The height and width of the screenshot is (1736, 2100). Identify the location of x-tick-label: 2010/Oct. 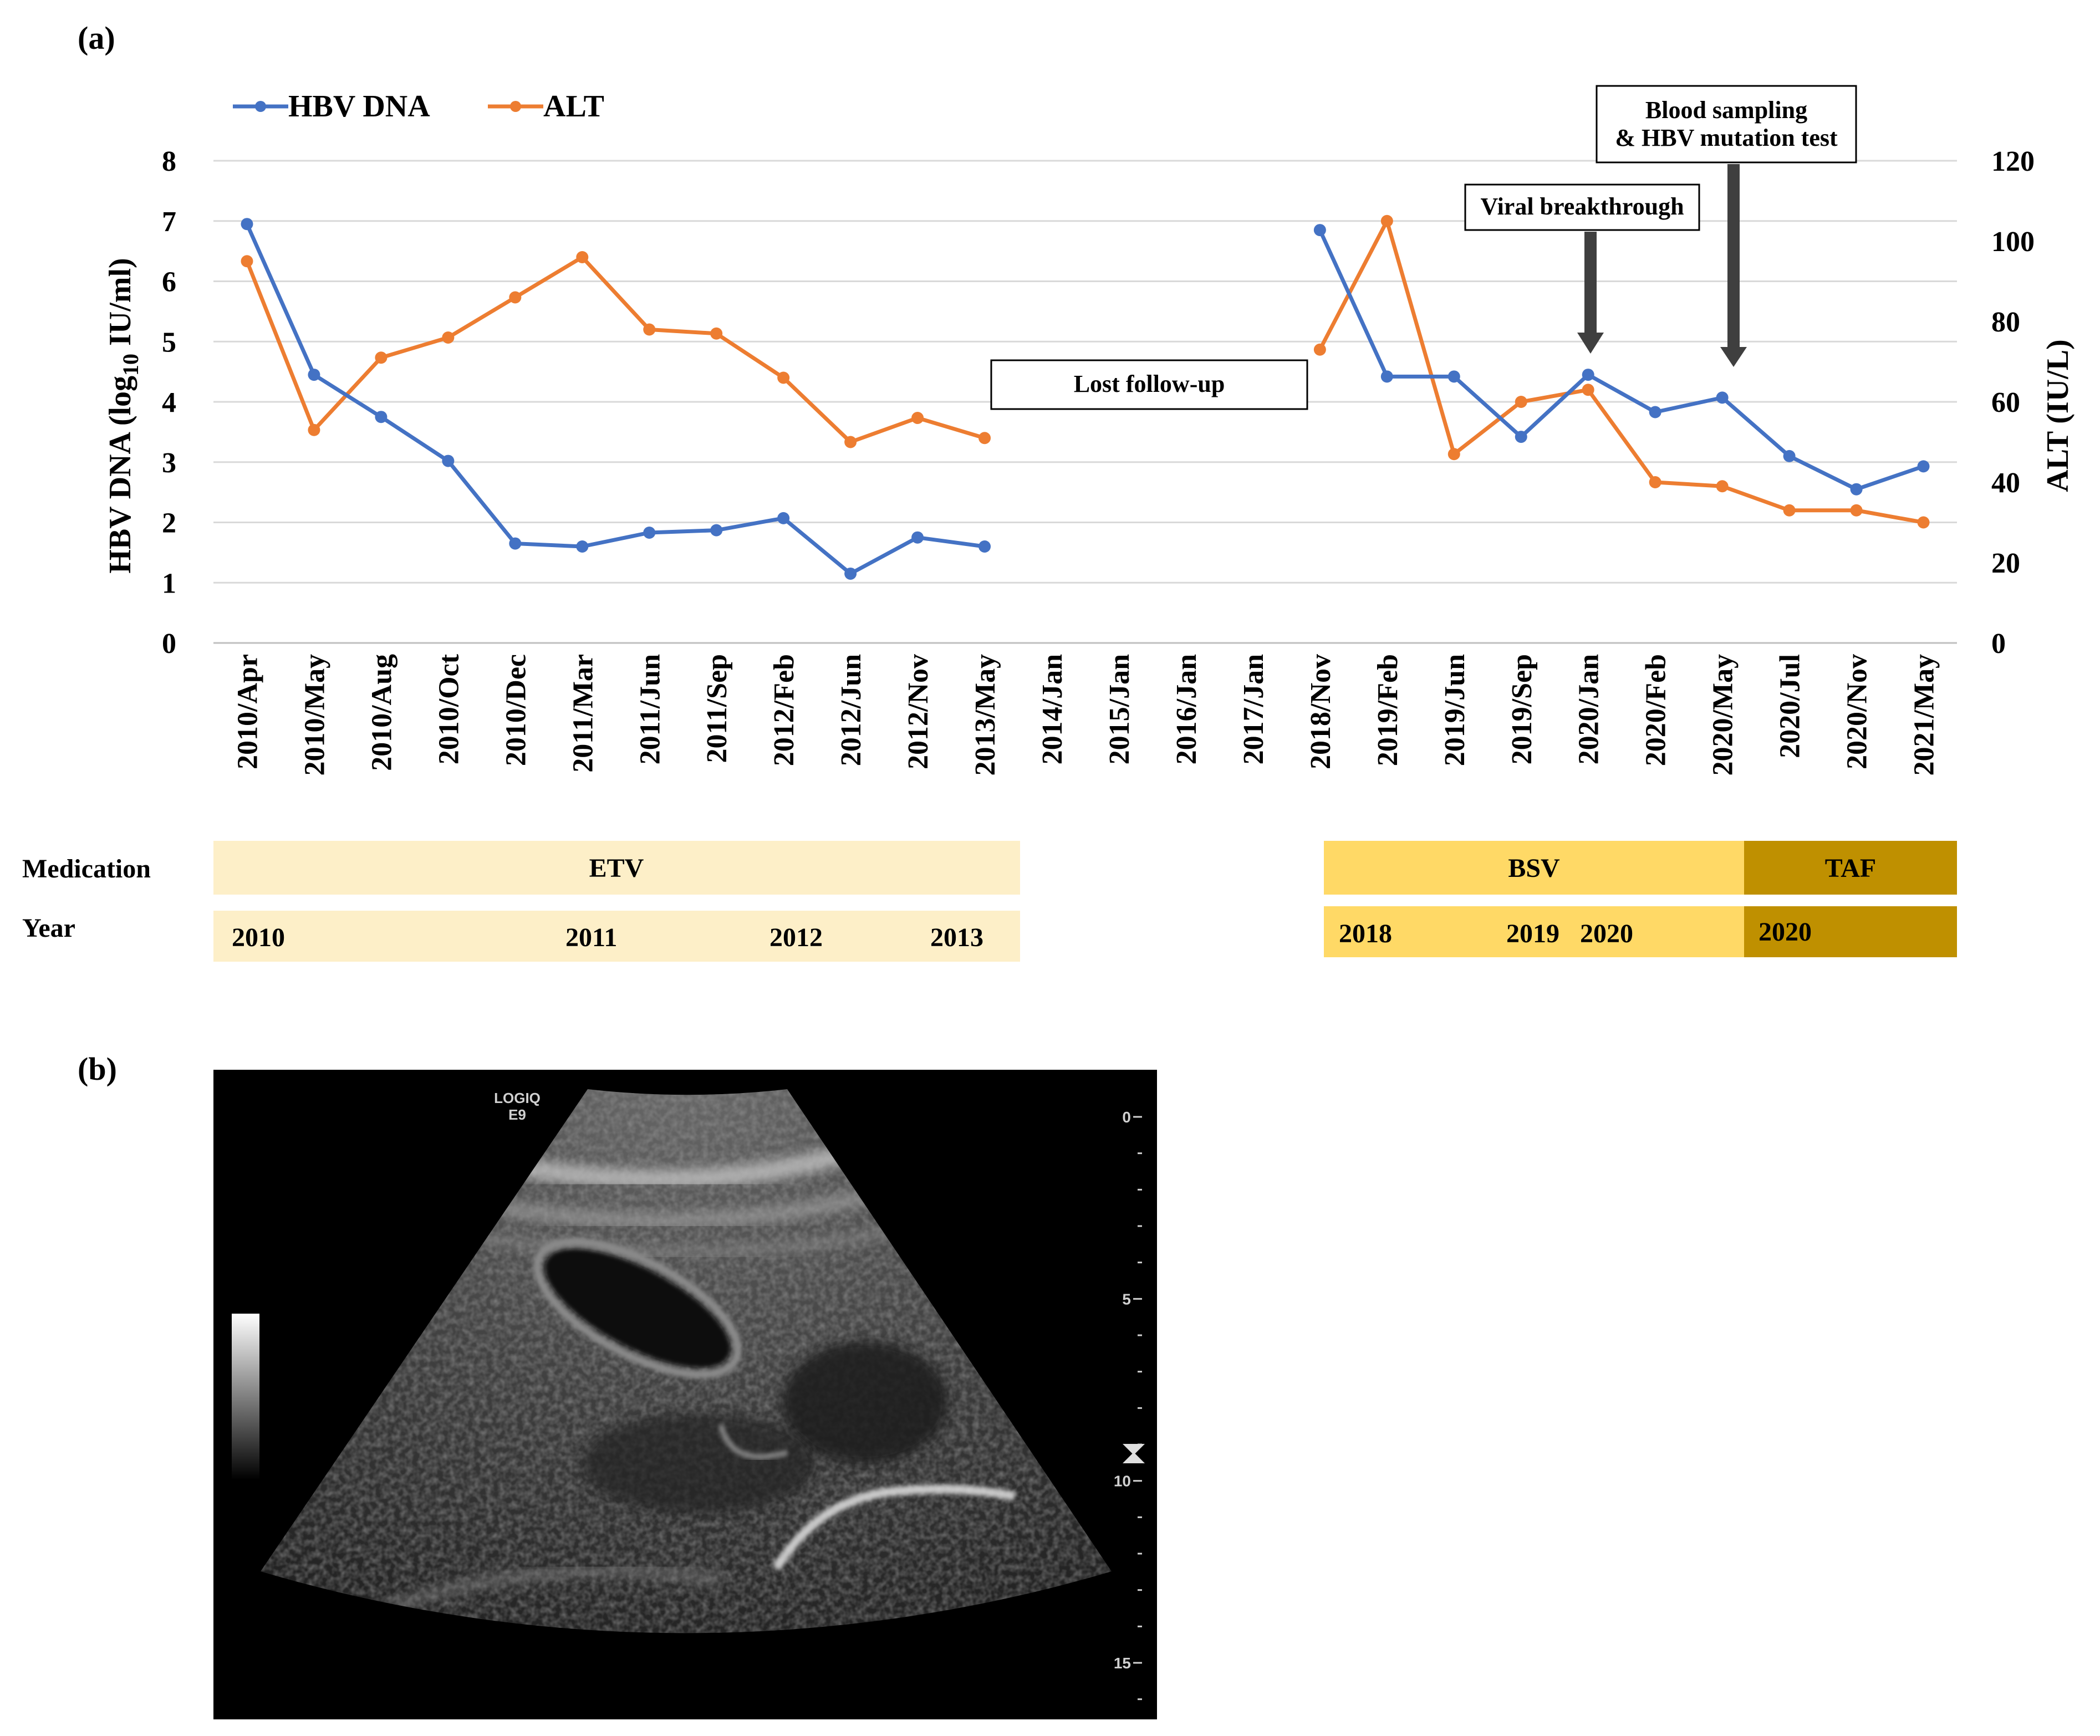
(449, 708).